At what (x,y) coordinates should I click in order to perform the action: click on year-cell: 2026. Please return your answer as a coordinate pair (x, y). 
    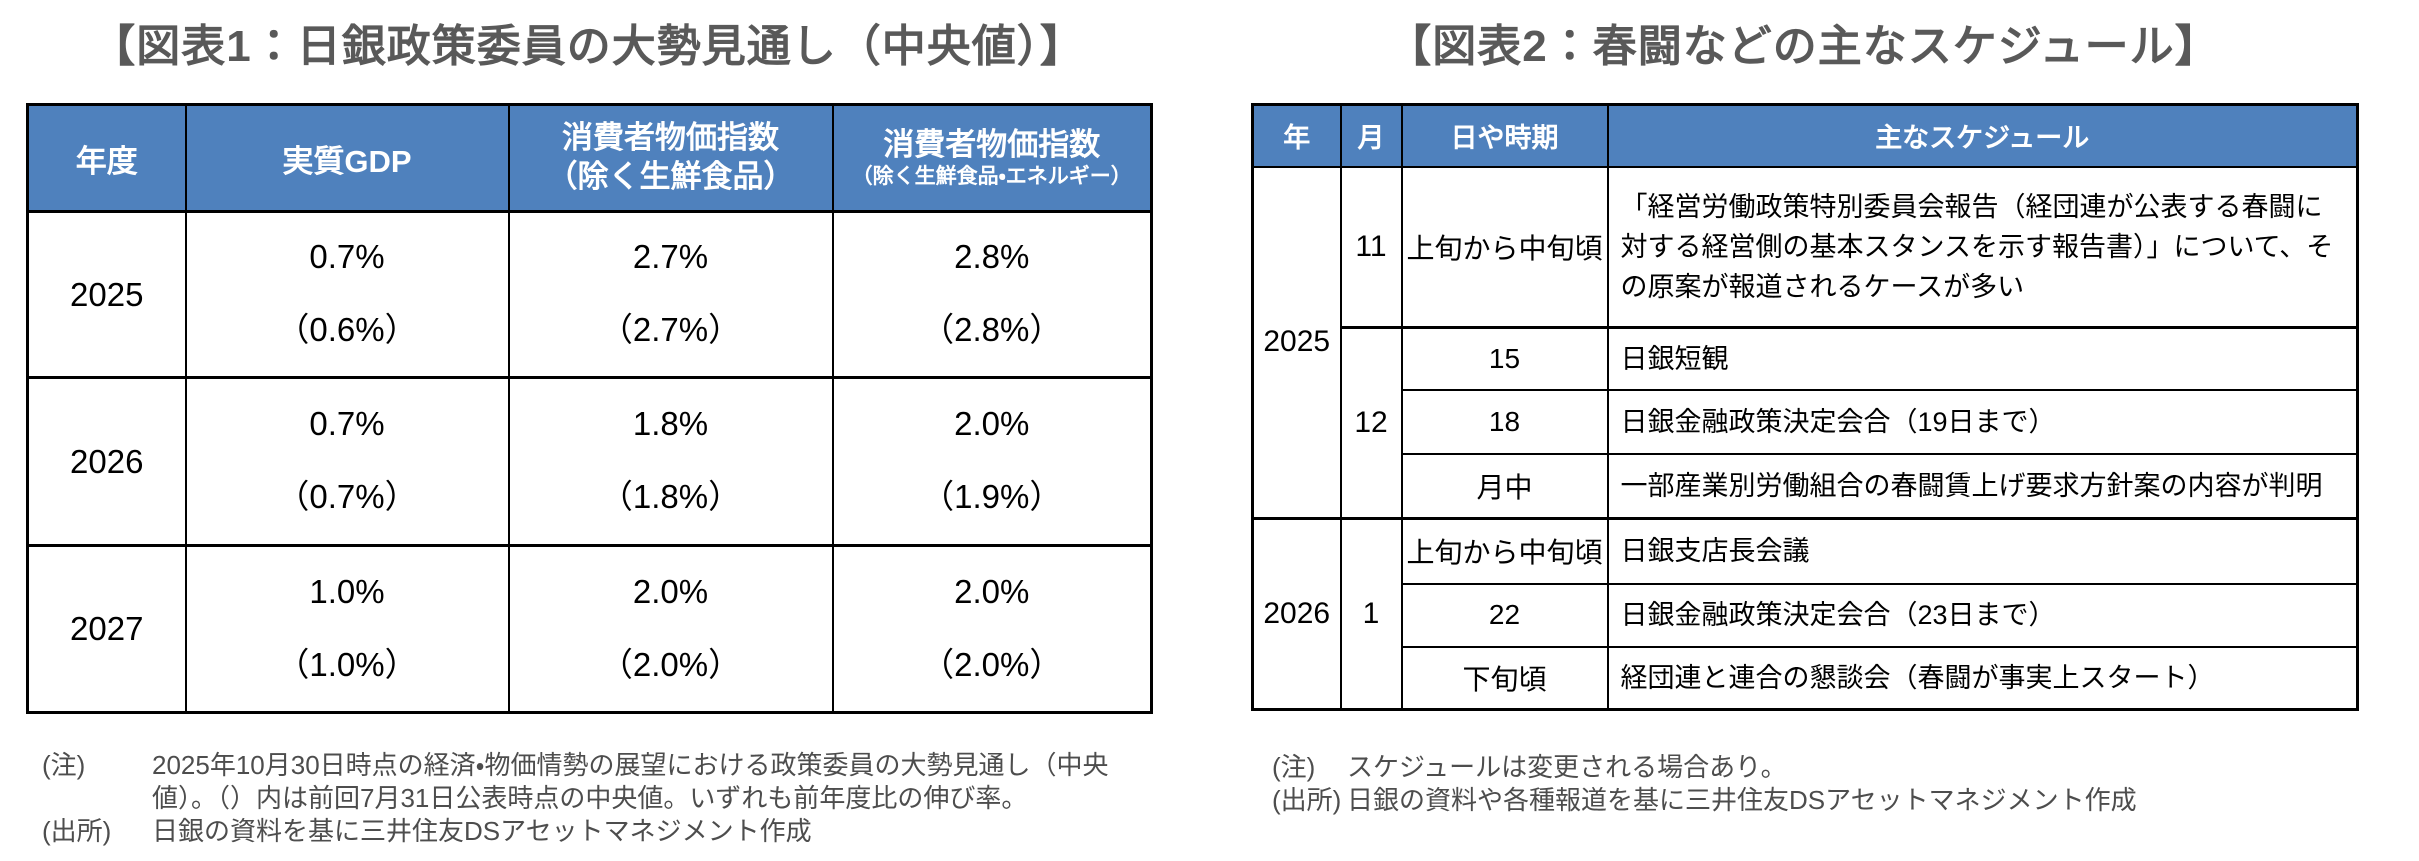
    Looking at the image, I should click on (106, 461).